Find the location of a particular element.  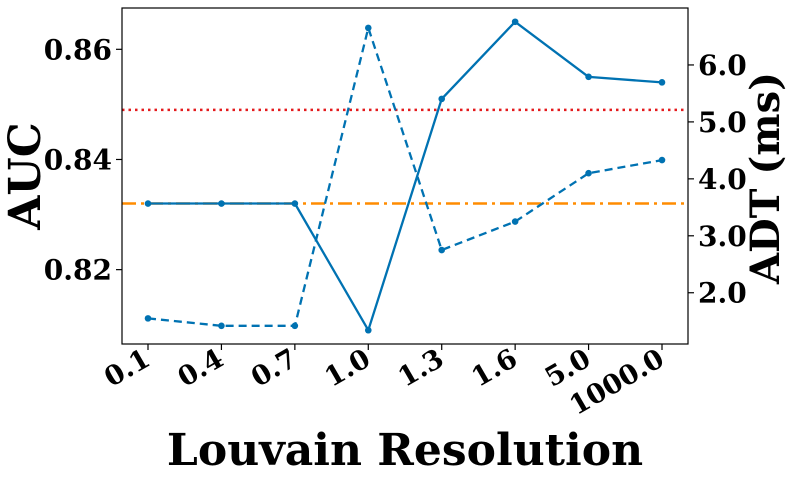

y2-tick-label-1: 2.0 is located at coordinates (722, 293).